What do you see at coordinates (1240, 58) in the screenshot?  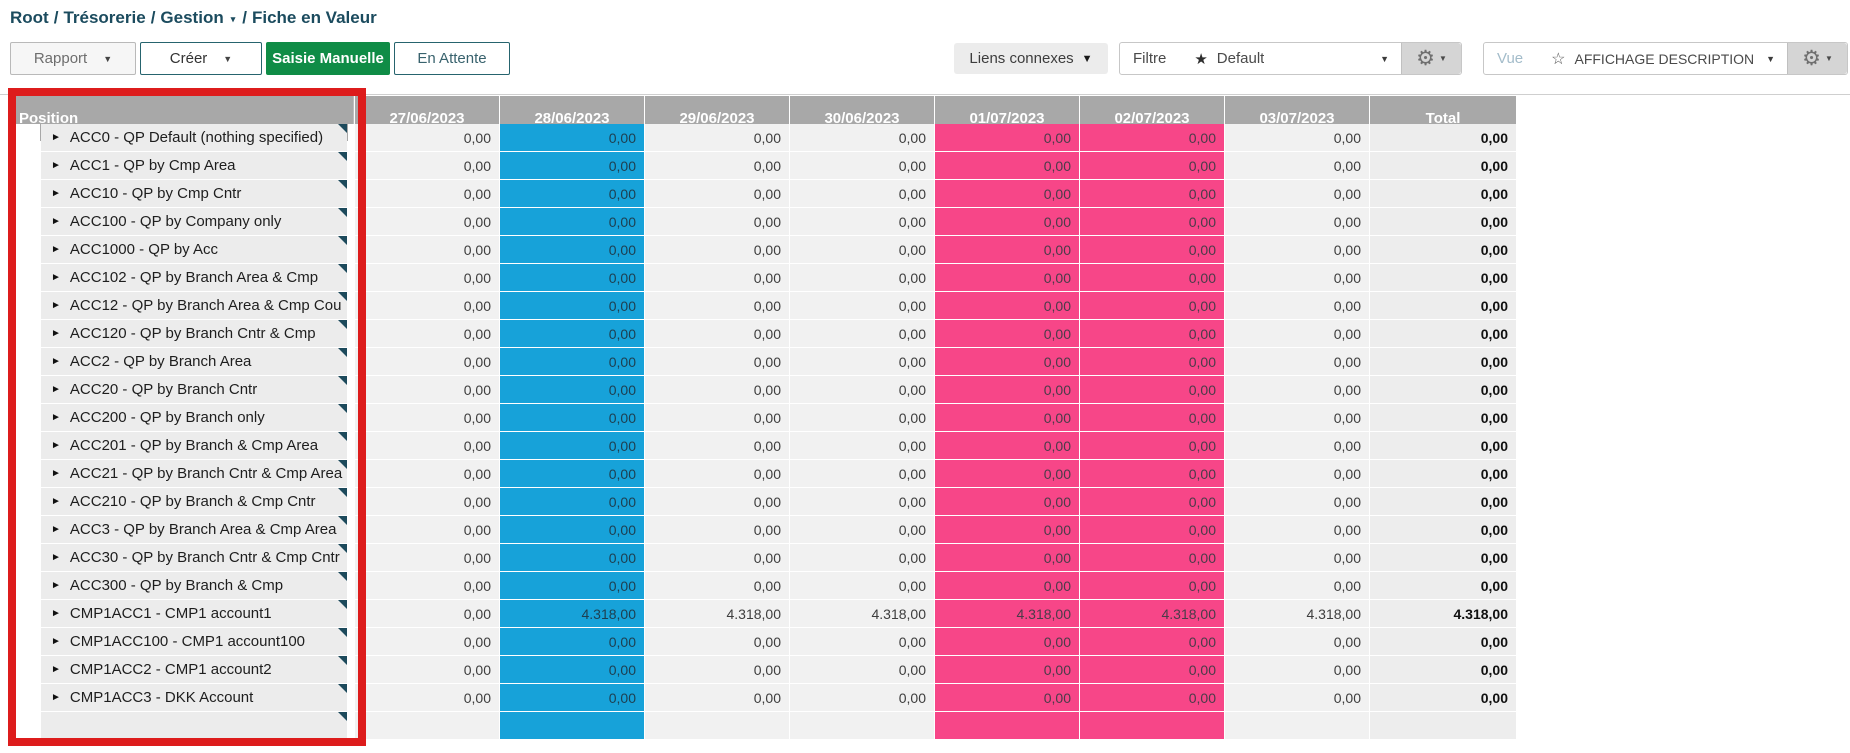 I see `filtre-selected-value: Default` at bounding box center [1240, 58].